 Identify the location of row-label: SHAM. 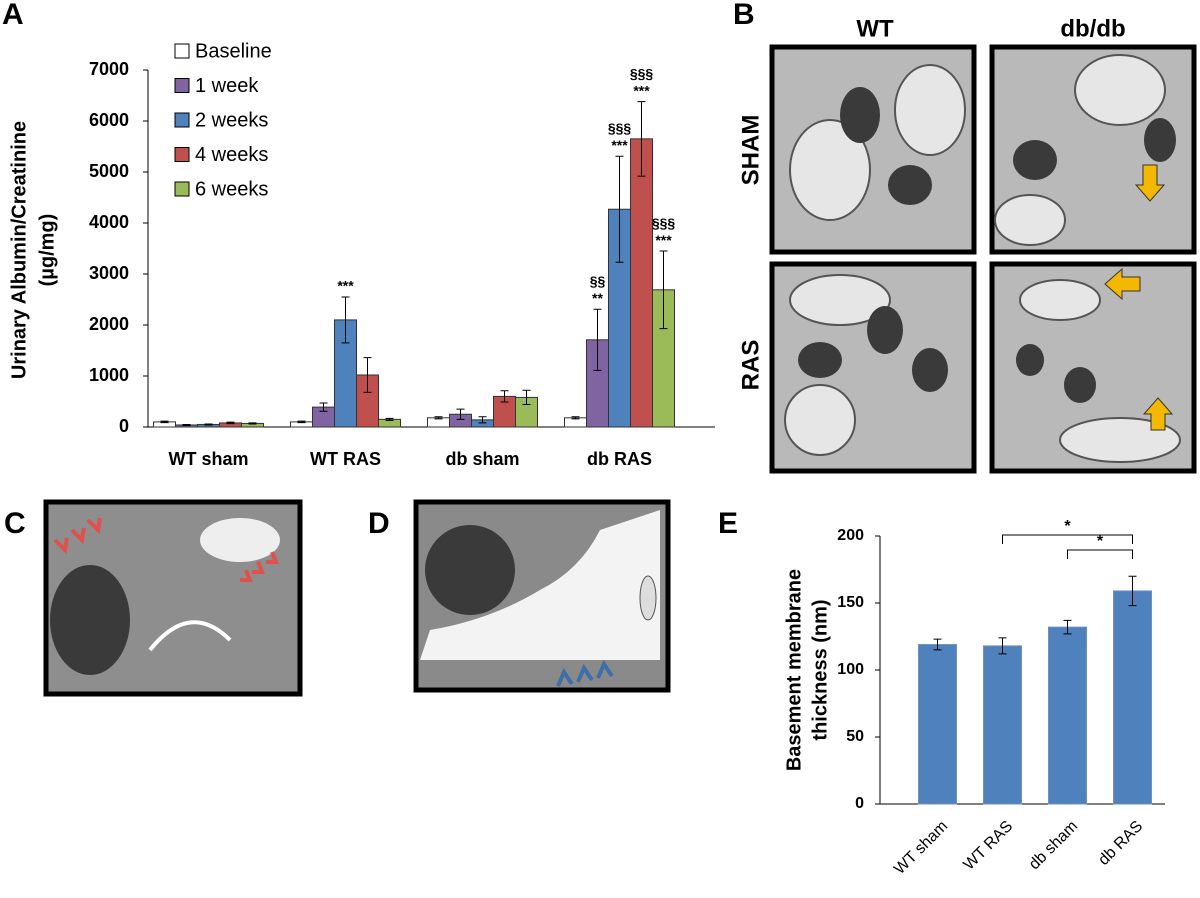
(750, 150).